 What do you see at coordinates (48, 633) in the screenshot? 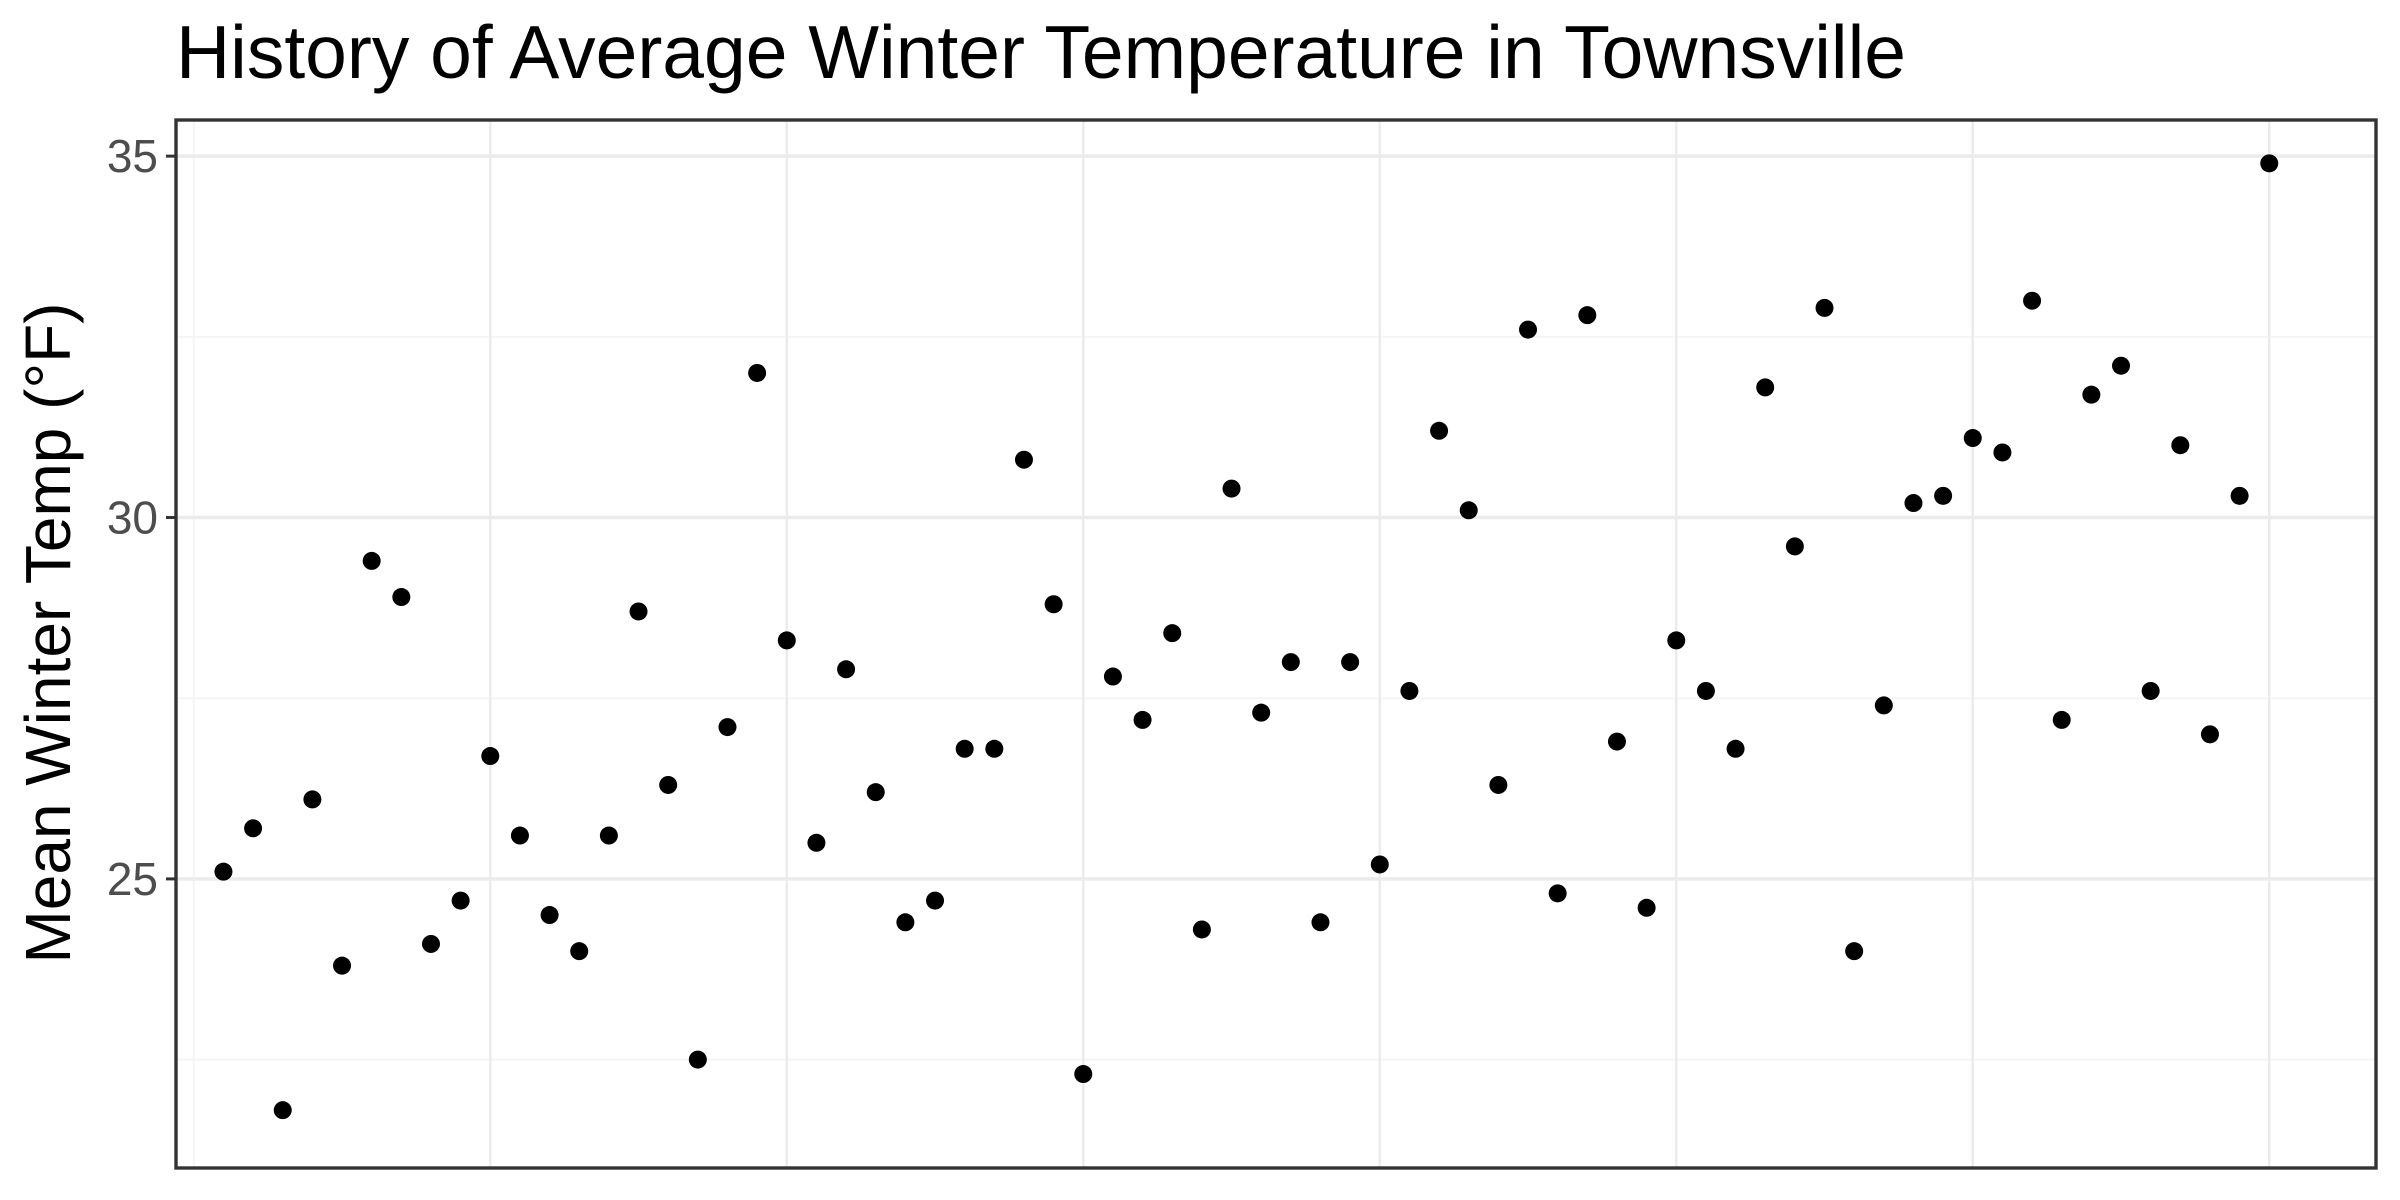
I see `y-axis-label: Mean Winter Temp (°F)` at bounding box center [48, 633].